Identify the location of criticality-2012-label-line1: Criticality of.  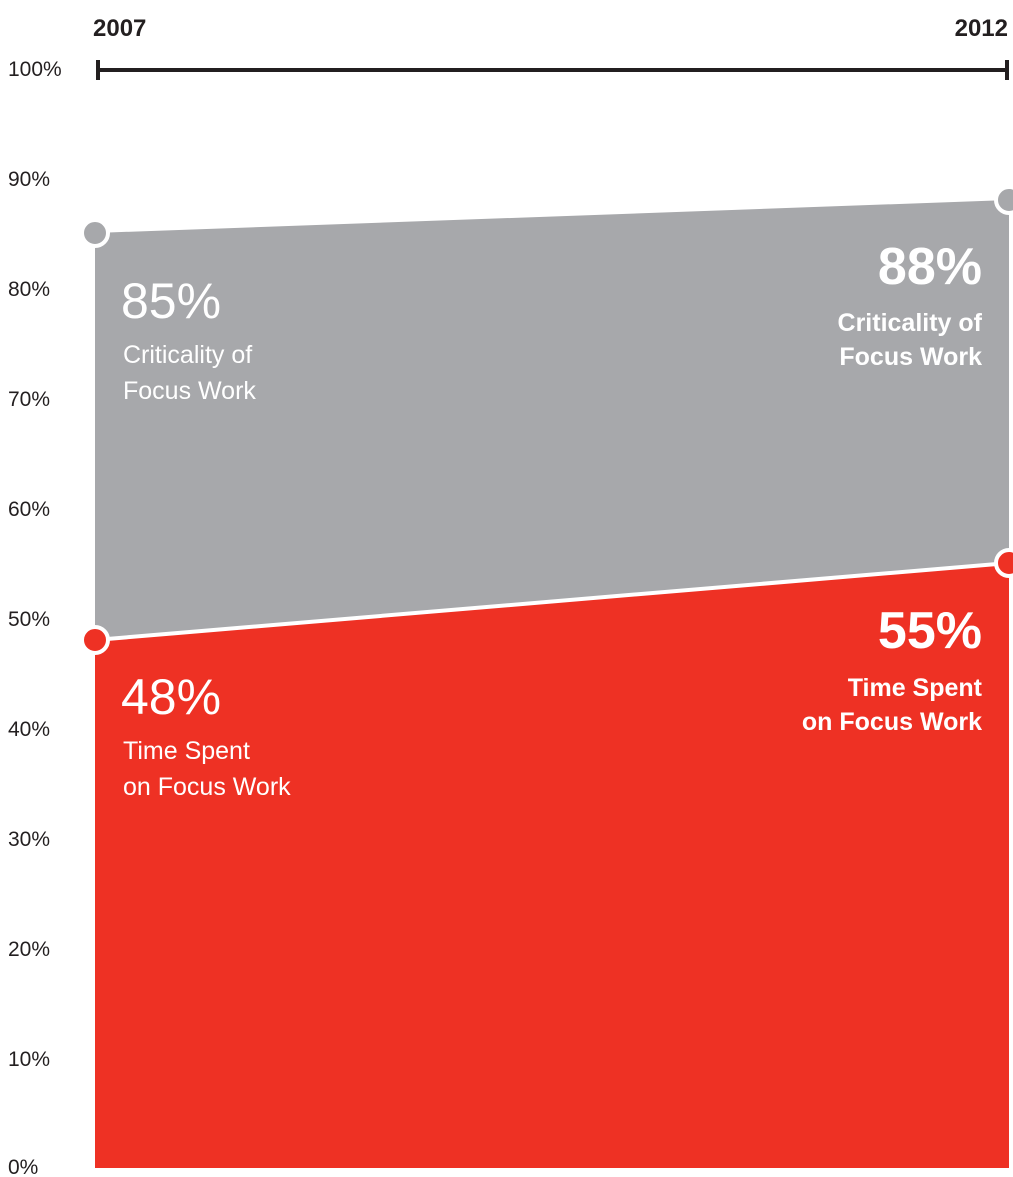
(910, 323).